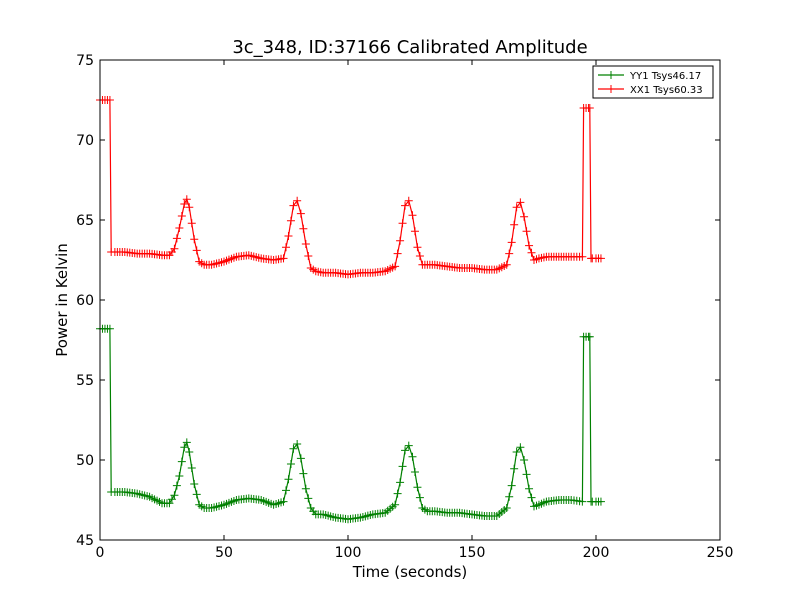 The width and height of the screenshot is (800, 600). I want to click on legend: YY1 Tsys46.17 XX1 Tsys60.33, so click(653, 82).